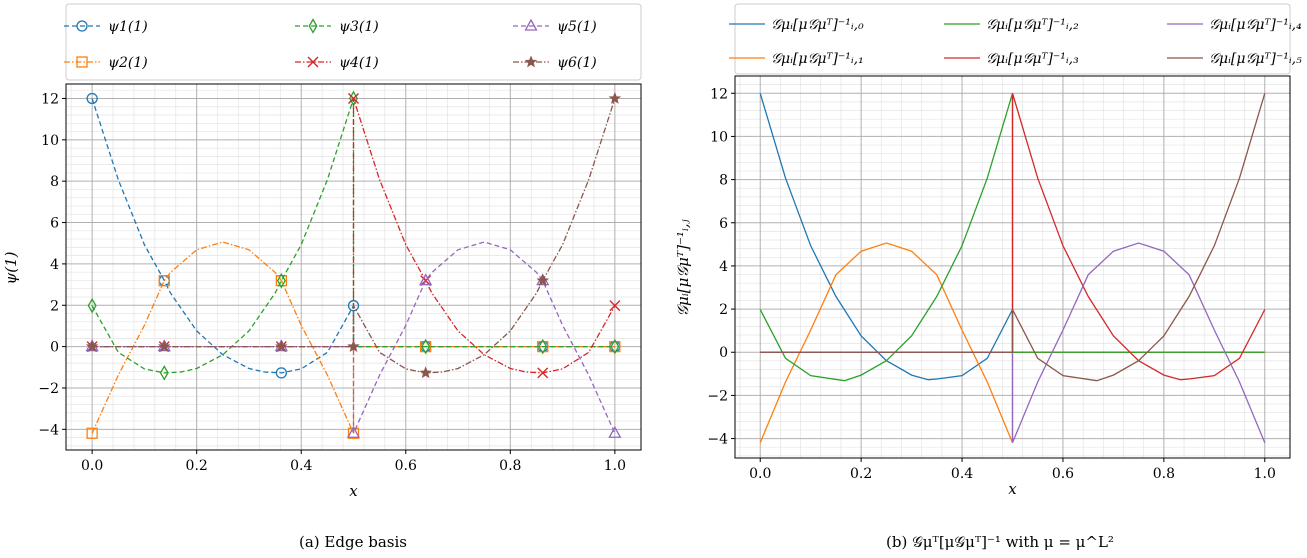 This screenshot has width=1307, height=558. Describe the element at coordinates (1032, 59) in the screenshot. I see `legend-label: 𝒢μᵢ[μ𝒢μᵀ]⁻¹ᵢ,₃` at that location.